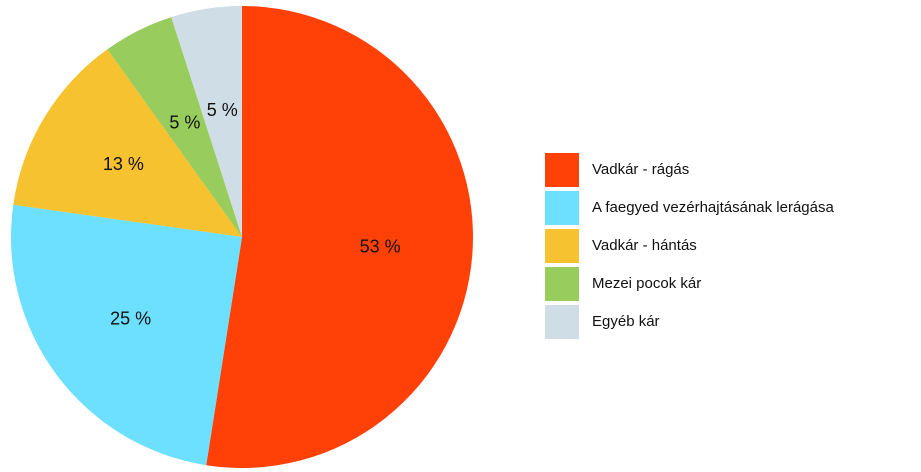 The width and height of the screenshot is (921, 472). I want to click on legend-label: A faegyed vezérhajtásának lerágása, so click(713, 207).